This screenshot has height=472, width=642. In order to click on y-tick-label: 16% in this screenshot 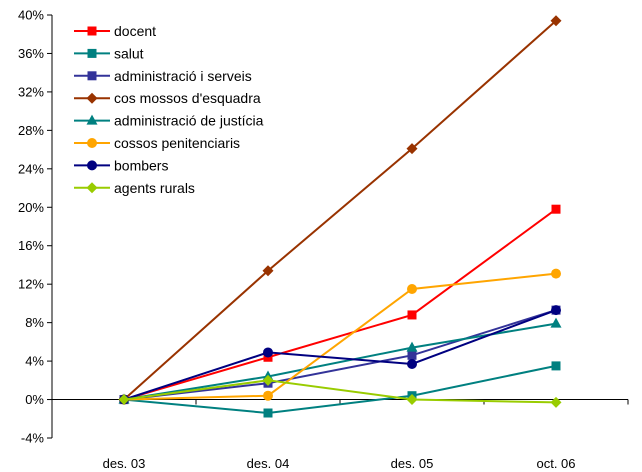, I will do `click(31, 245)`.